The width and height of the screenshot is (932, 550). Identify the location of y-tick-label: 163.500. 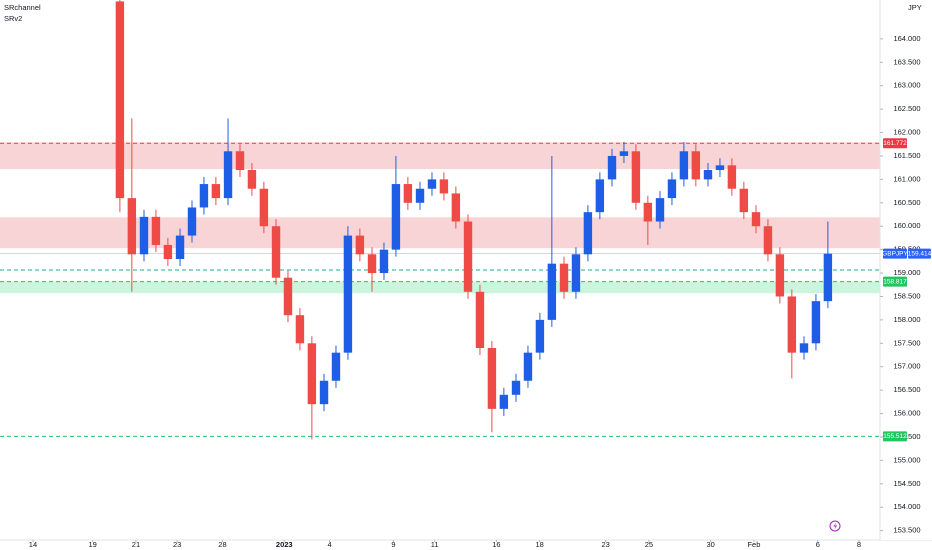
(906, 61).